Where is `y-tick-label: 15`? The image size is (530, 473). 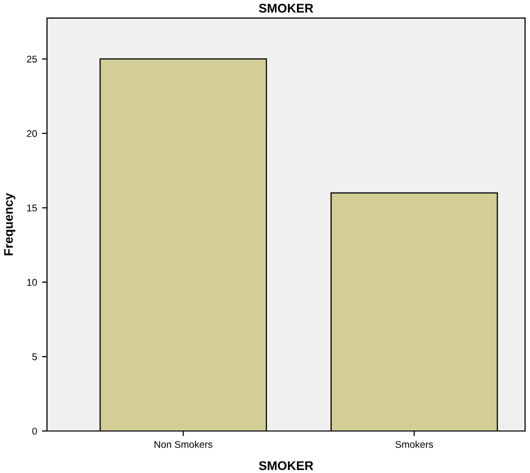 y-tick-label: 15 is located at coordinates (32, 208).